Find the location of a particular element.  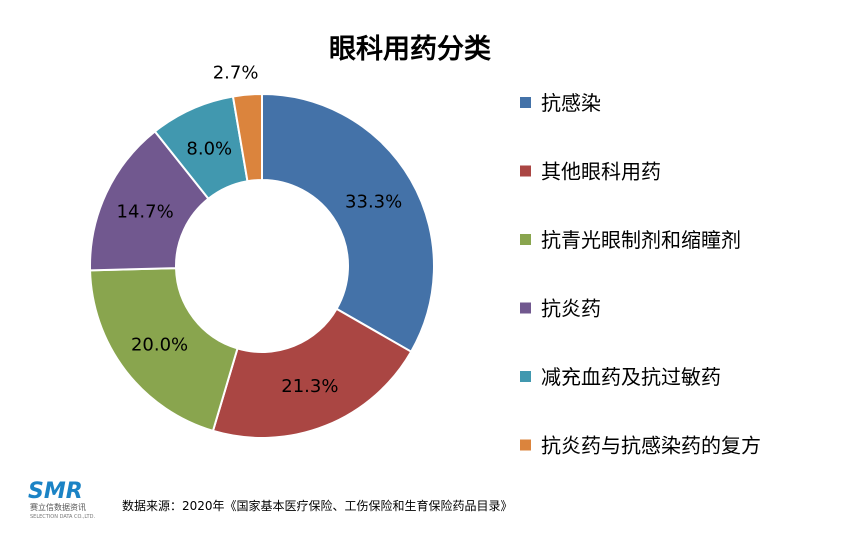

slice-label-2: 21.3% is located at coordinates (309, 386).